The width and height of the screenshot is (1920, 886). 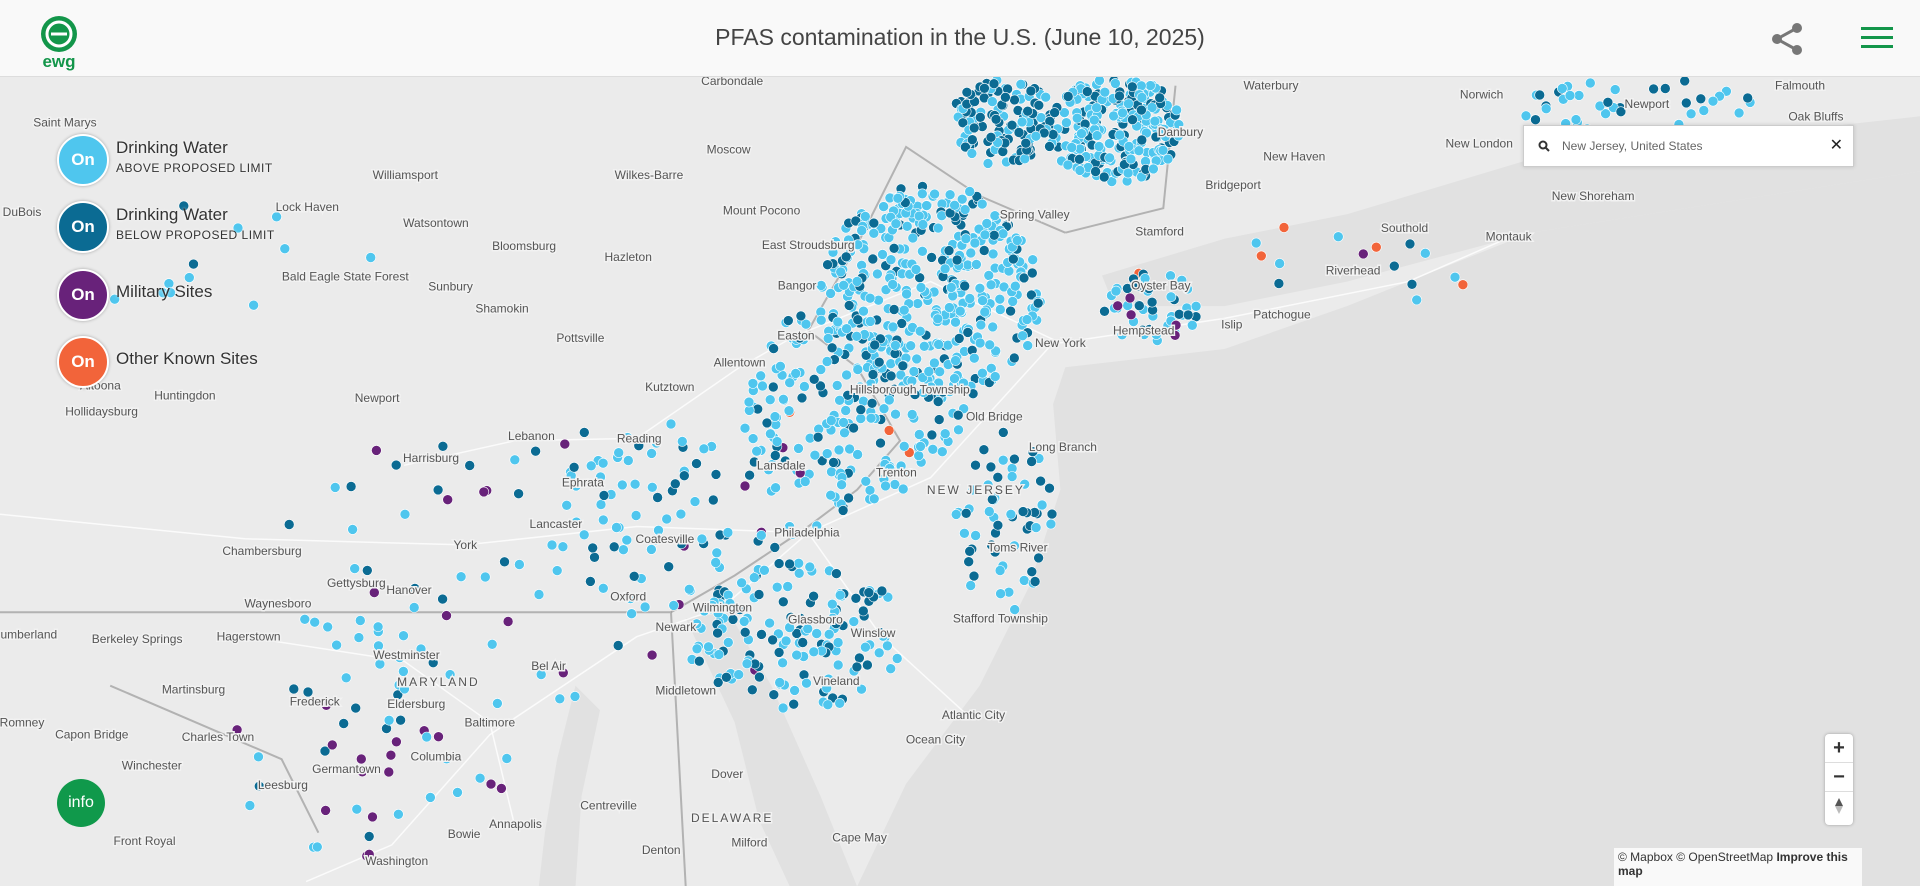 I want to click on clear-button: ✕, so click(x=1836, y=145).